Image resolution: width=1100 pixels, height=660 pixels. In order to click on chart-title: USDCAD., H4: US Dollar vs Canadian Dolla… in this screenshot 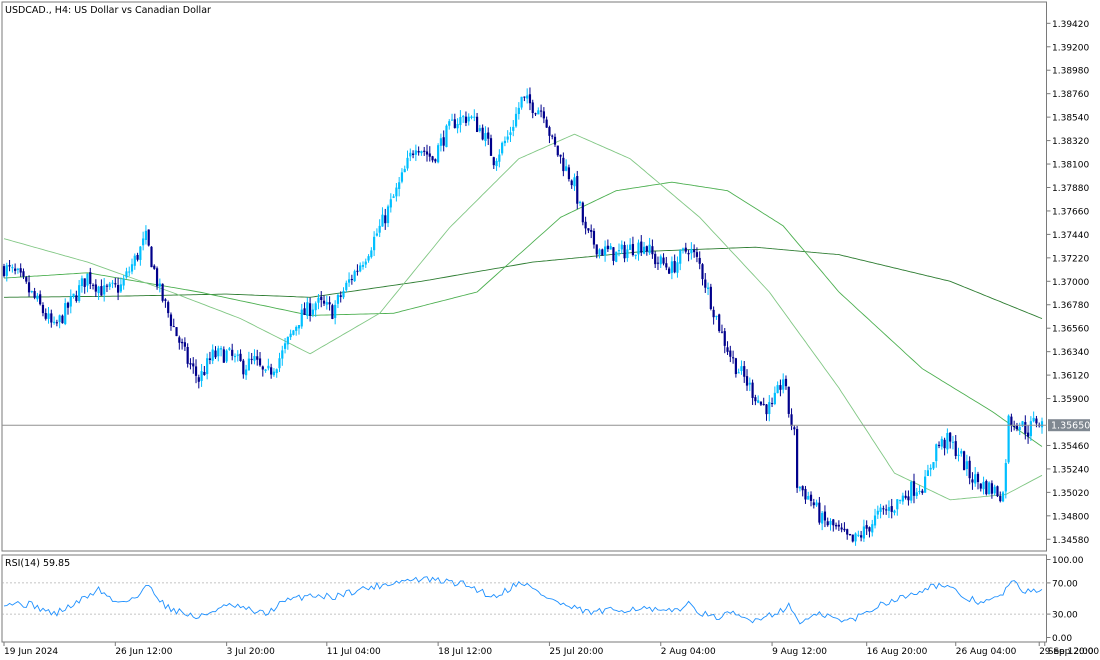, I will do `click(108, 10)`.